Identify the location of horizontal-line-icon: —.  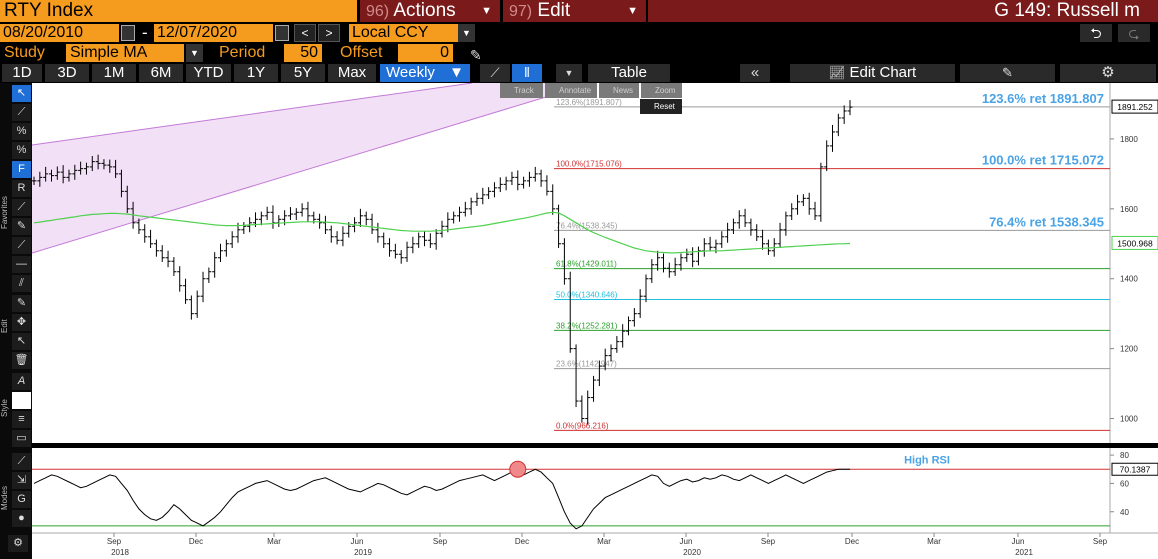
(21, 264).